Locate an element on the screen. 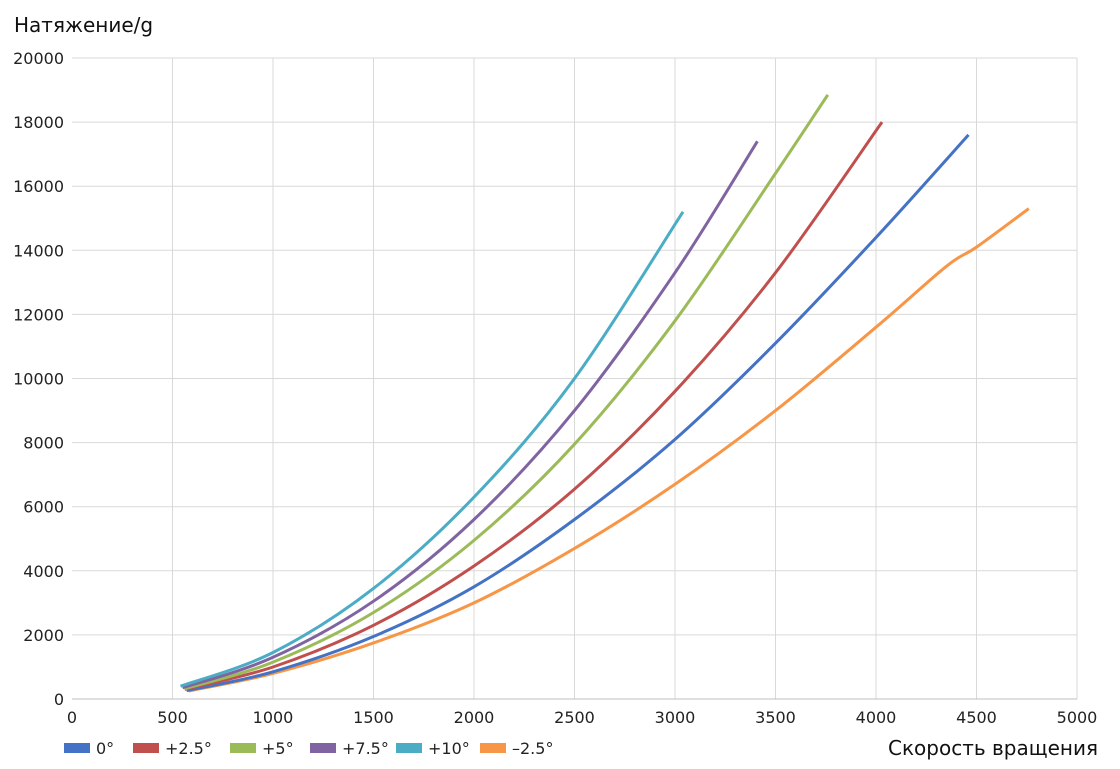 Image resolution: width=1120 pixels, height=769 pixels. legend-item: +5° is located at coordinates (262, 748).